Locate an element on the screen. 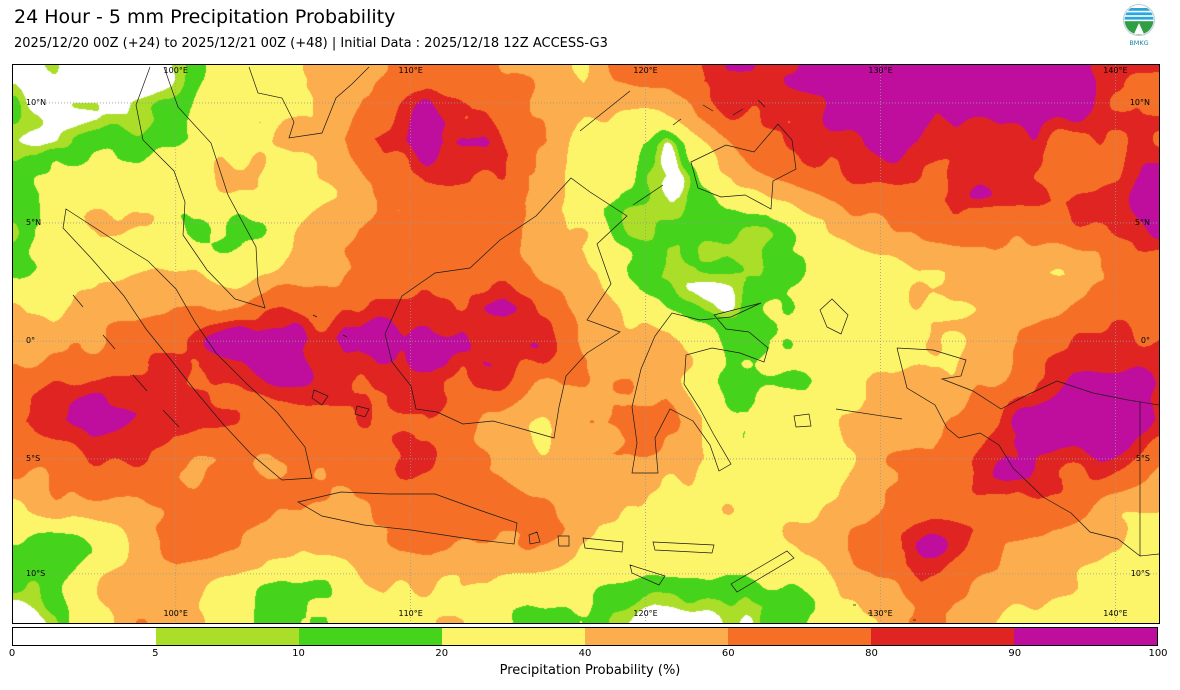  bmkg-logo: BMKG is located at coordinates (1139, 25).